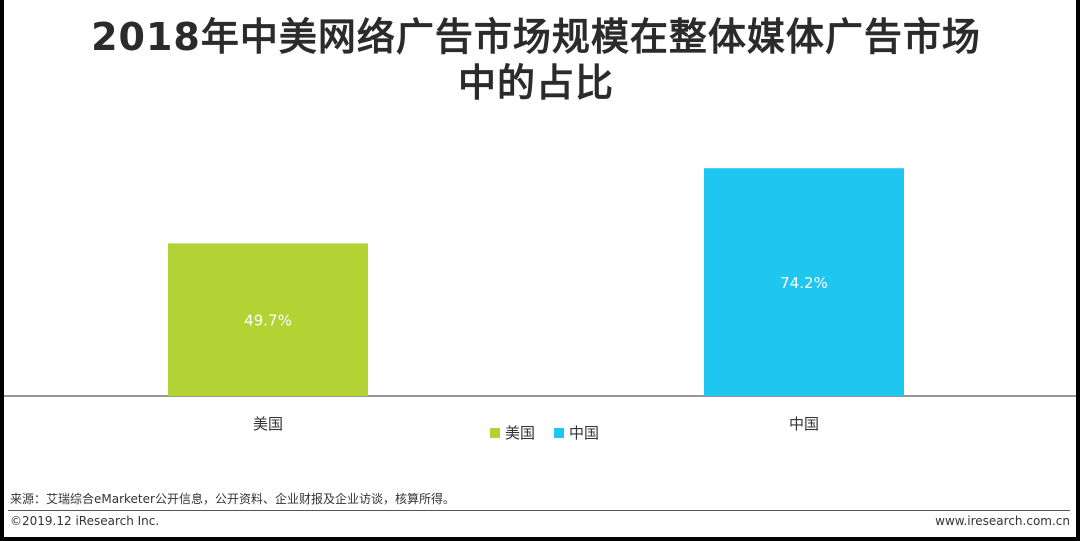 This screenshot has height=541, width=1080. Describe the element at coordinates (584, 433) in the screenshot. I see `legend-label-2: 中国` at that location.